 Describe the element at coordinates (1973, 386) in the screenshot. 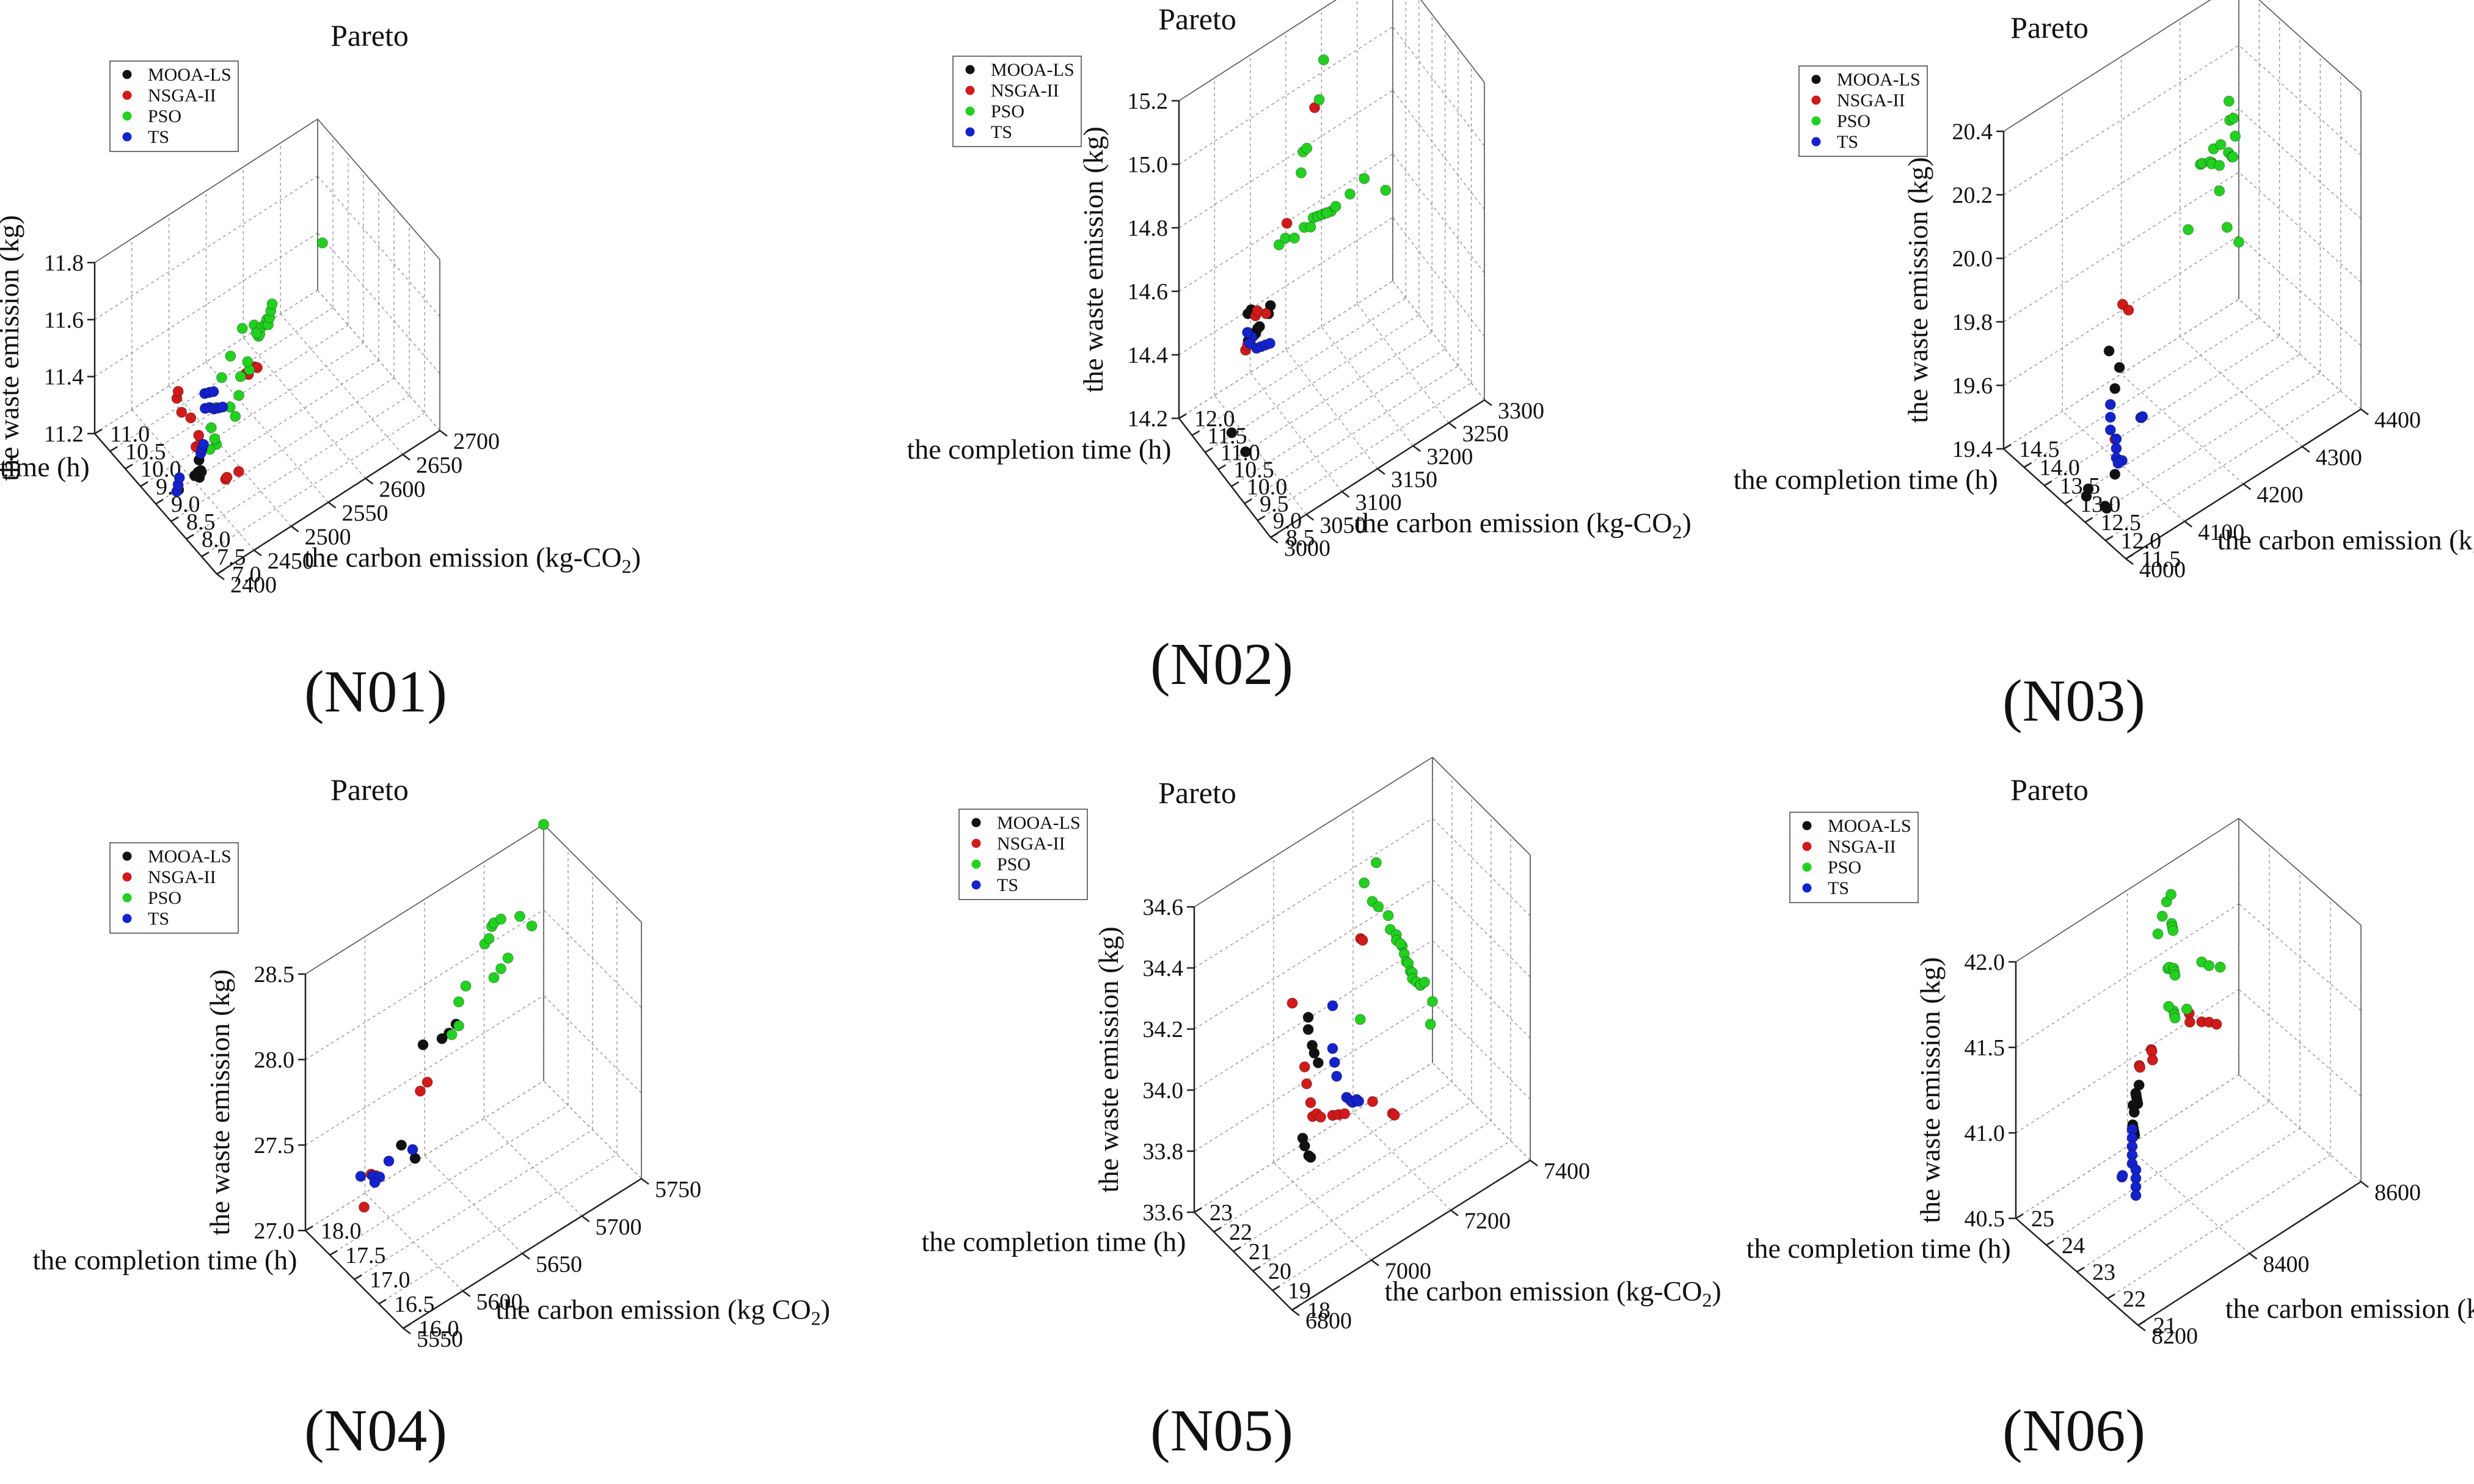

I see `z-tick-label: 19.6` at that location.